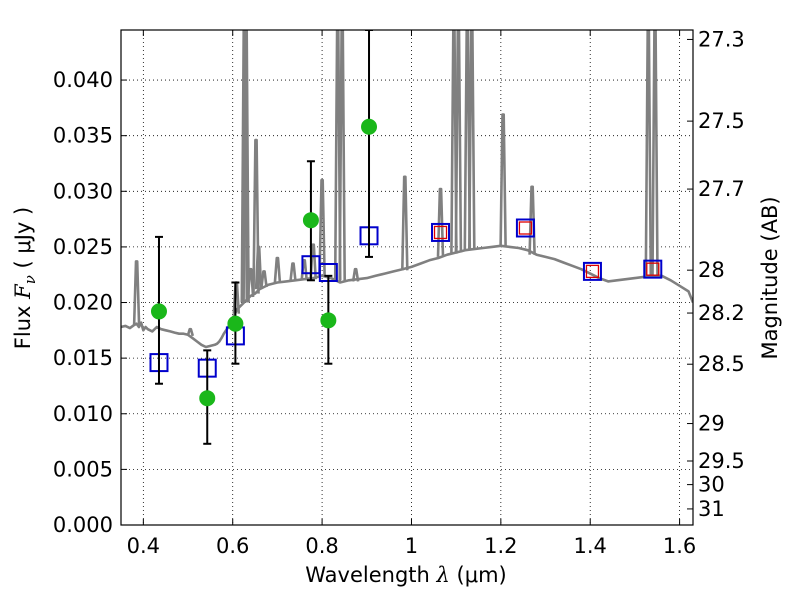 This screenshot has width=800, height=600. What do you see at coordinates (143, 546) in the screenshot?
I see `x-tick-label: 0.4` at bounding box center [143, 546].